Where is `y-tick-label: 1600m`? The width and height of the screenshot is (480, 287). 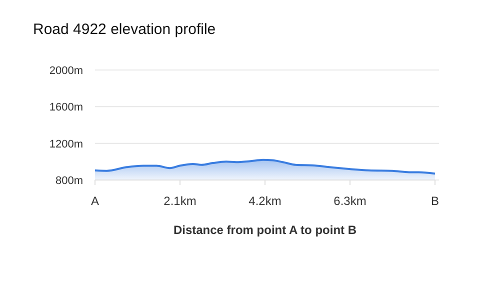 y-tick-label: 1600m is located at coordinates (66, 108).